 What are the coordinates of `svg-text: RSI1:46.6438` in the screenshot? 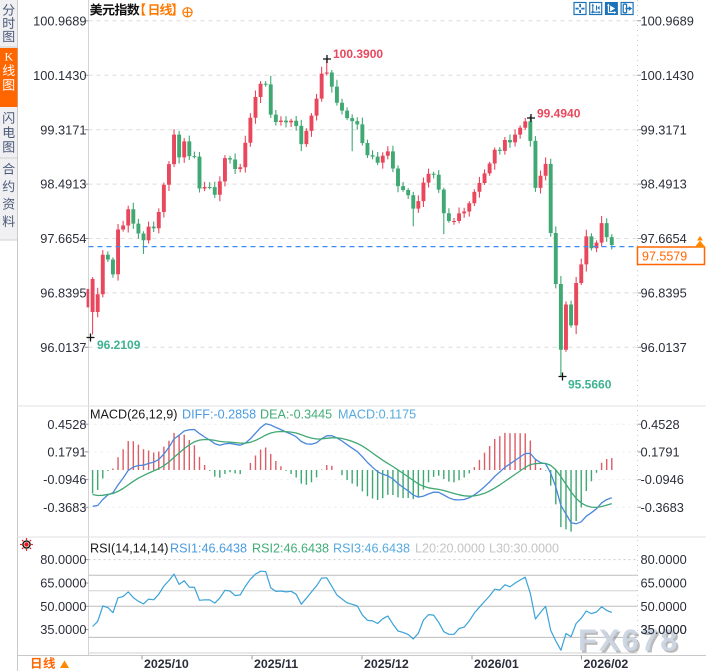 It's located at (208, 549).